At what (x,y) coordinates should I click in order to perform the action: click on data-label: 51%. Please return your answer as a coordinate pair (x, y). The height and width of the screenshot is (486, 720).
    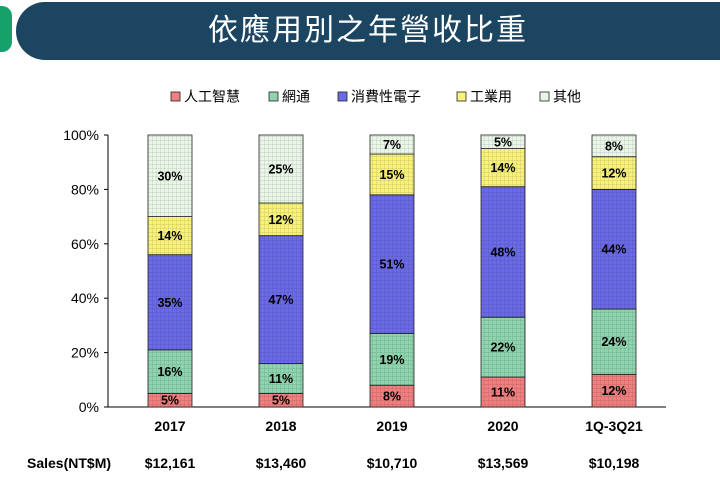
    Looking at the image, I should click on (391, 265).